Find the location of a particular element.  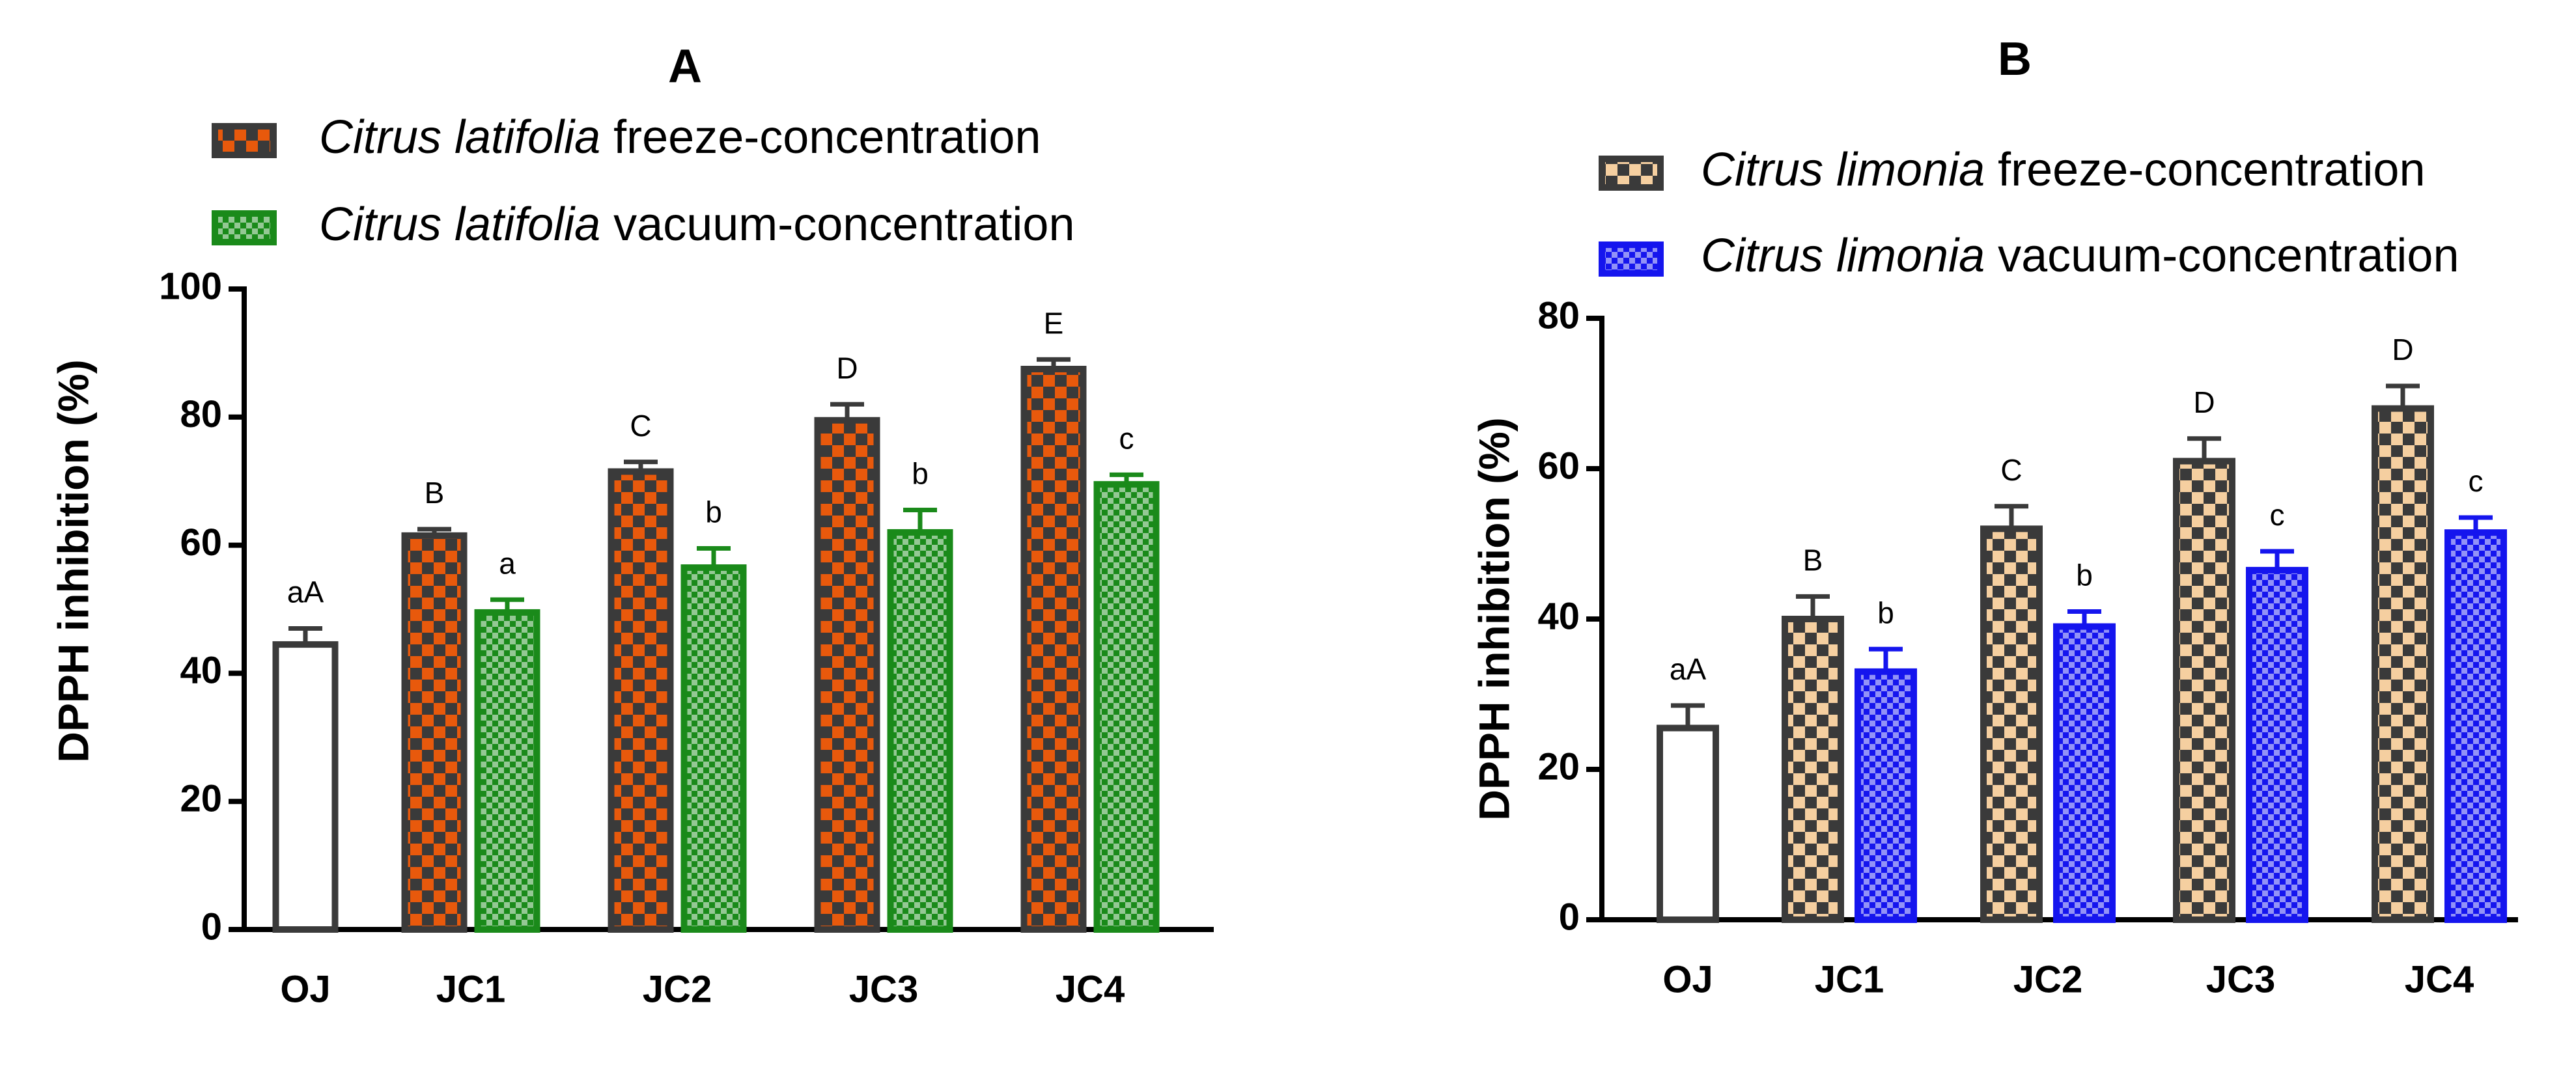

legend-label: Citrus latifolia freeze-concentration is located at coordinates (680, 137).